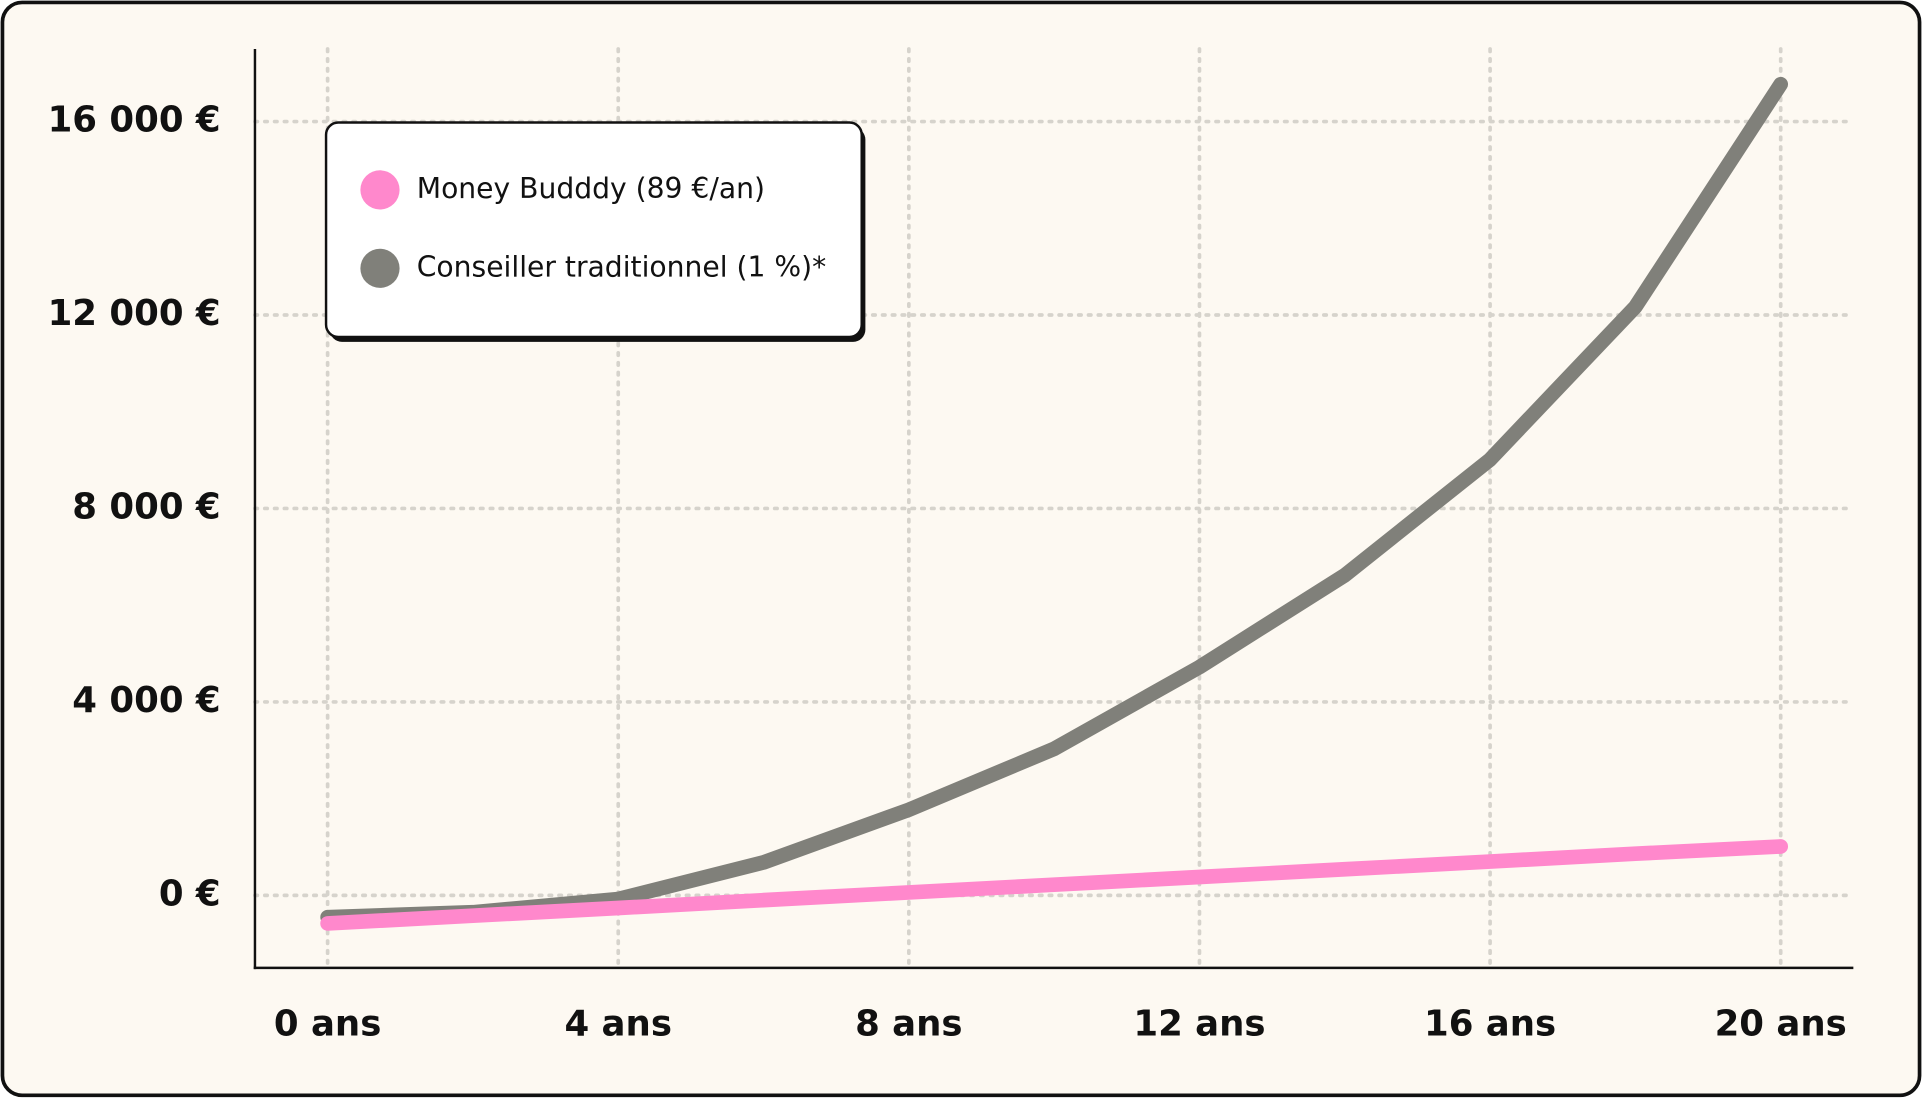 This screenshot has height=1099, width=1922. Describe the element at coordinates (621, 266) in the screenshot. I see `legend-label: Conseiller traditionnel (1 %)*` at that location.